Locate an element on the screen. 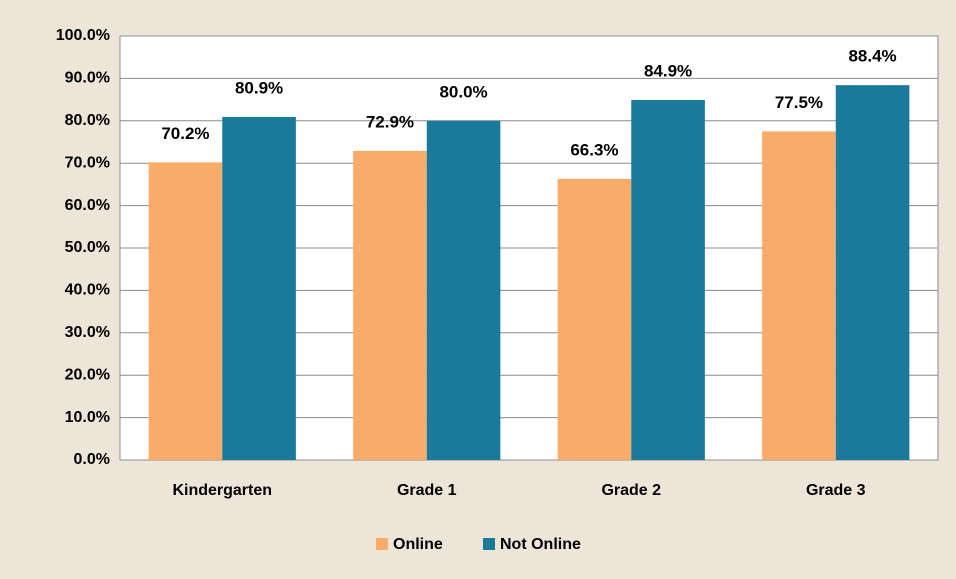  x-tick-label: Kindergarten is located at coordinates (222, 490).